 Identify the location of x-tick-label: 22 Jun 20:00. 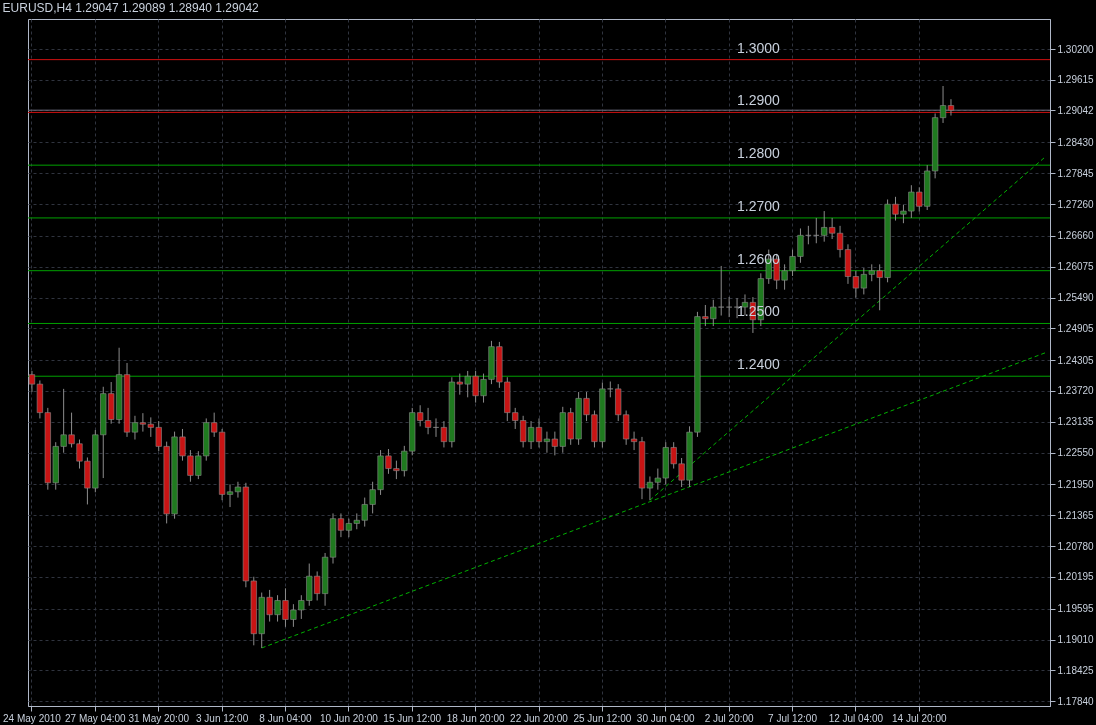
(539, 718).